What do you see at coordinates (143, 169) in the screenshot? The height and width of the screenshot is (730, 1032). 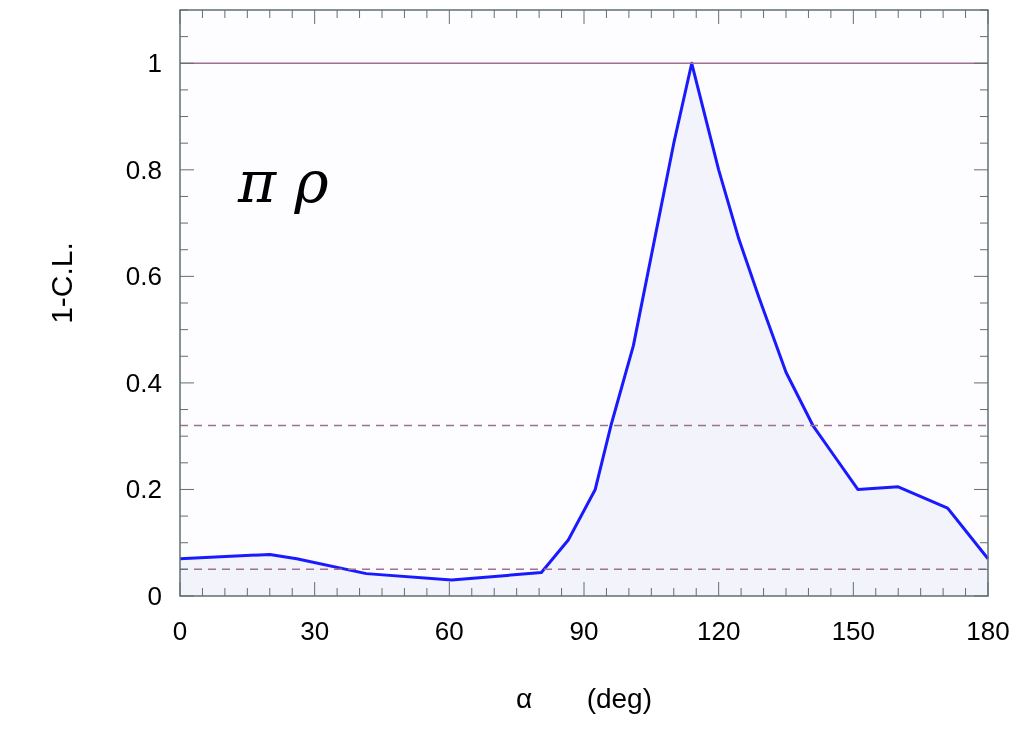 I see `y-tick-label: 0.8` at bounding box center [143, 169].